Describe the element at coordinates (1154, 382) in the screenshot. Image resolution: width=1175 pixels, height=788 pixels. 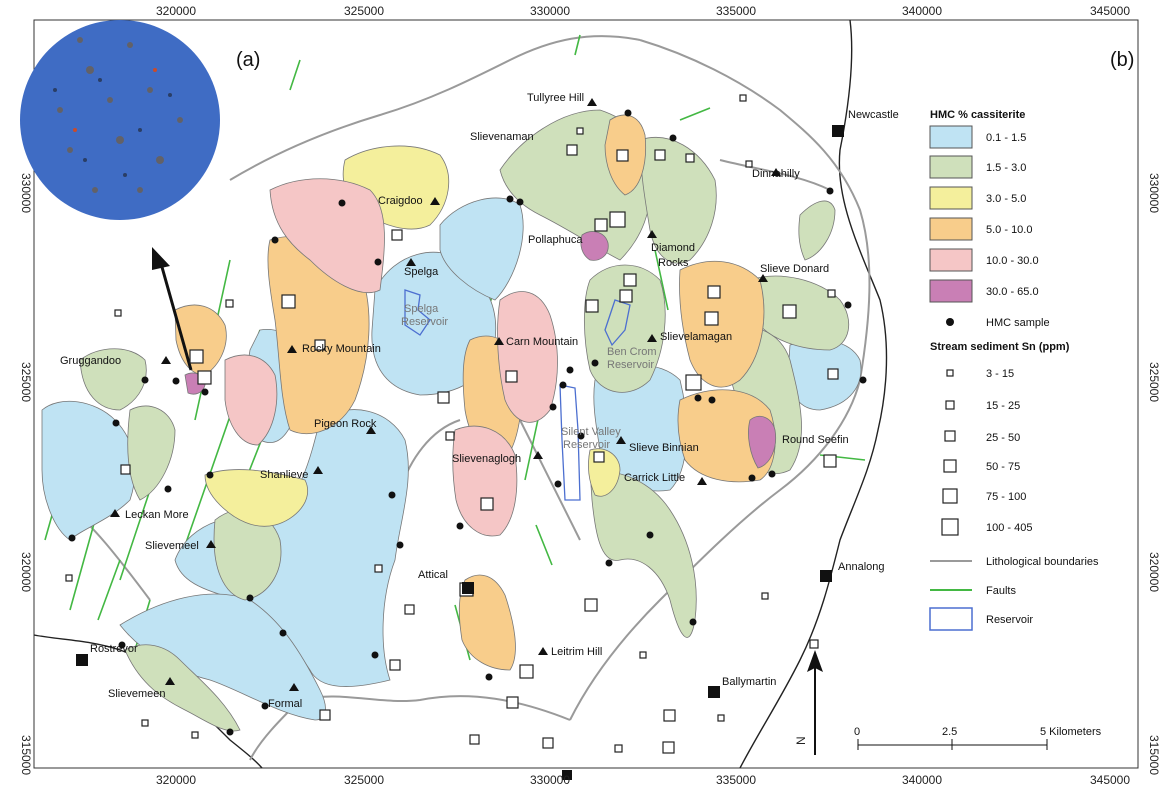
I see `y-tick-right: 325000` at that location.